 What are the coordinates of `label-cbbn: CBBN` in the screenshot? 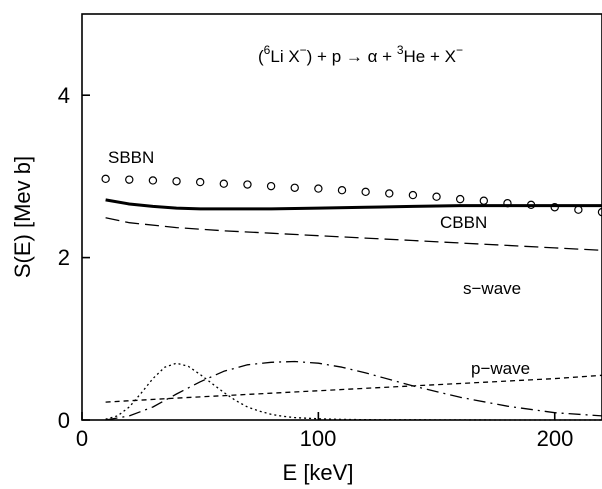 It's located at (463, 222).